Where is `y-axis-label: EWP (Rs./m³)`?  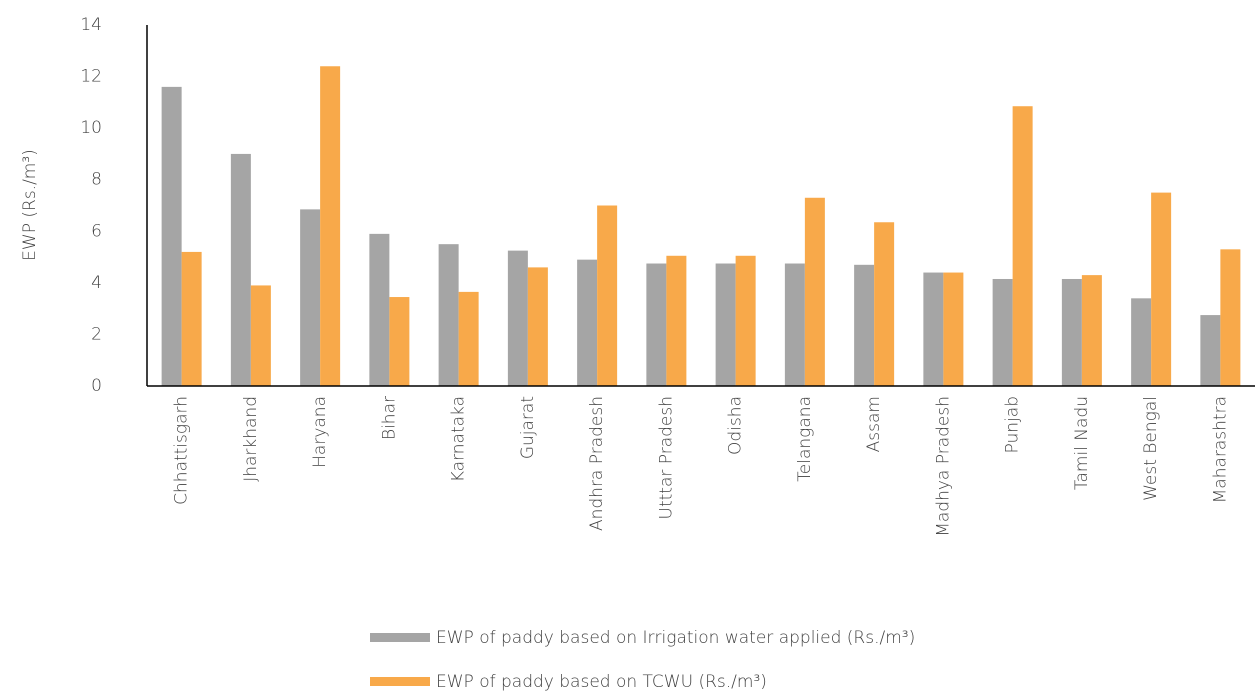
y-axis-label: EWP (Rs./m³) is located at coordinates (30, 205).